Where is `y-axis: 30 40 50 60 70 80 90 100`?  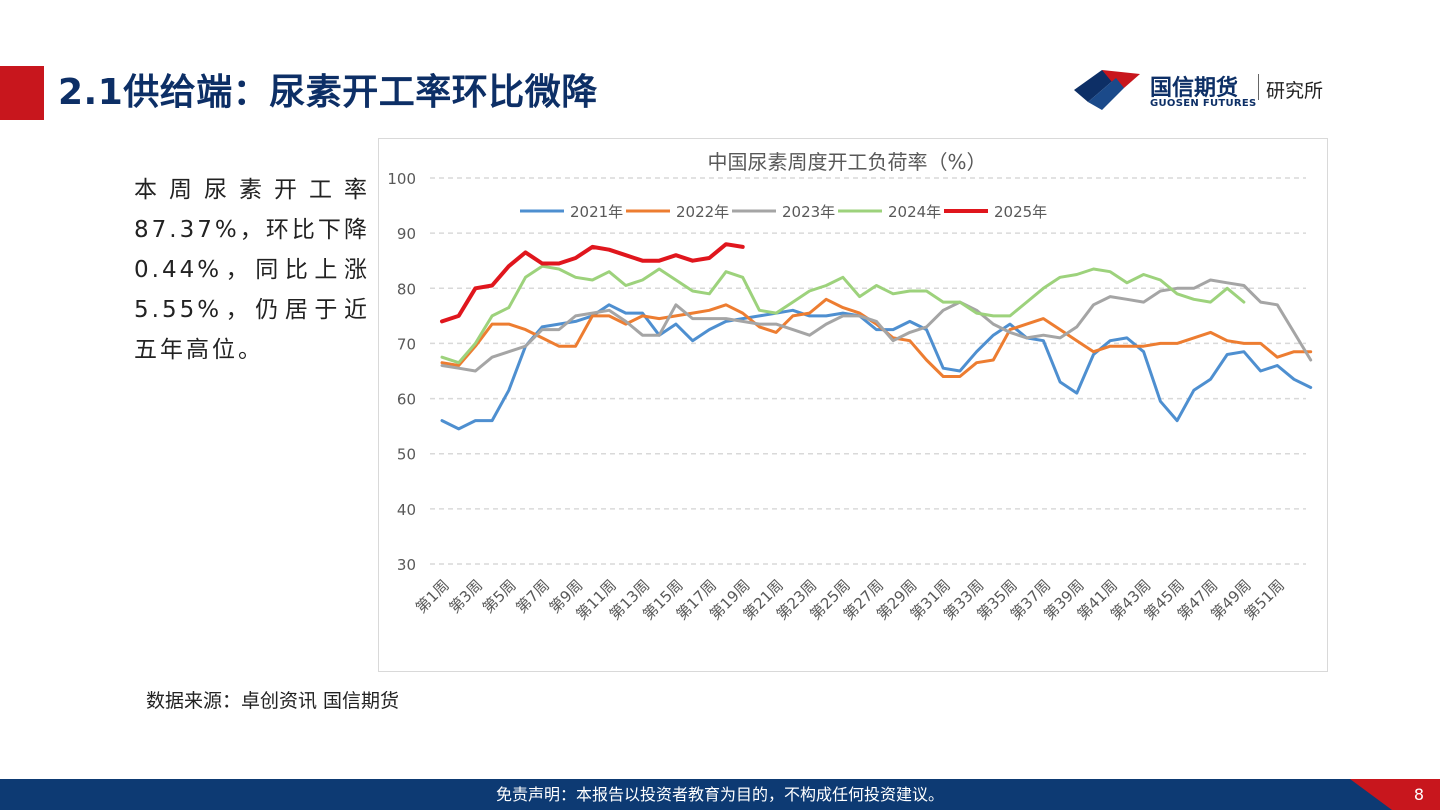 y-axis: 30 40 50 60 70 80 90 100 is located at coordinates (401, 372).